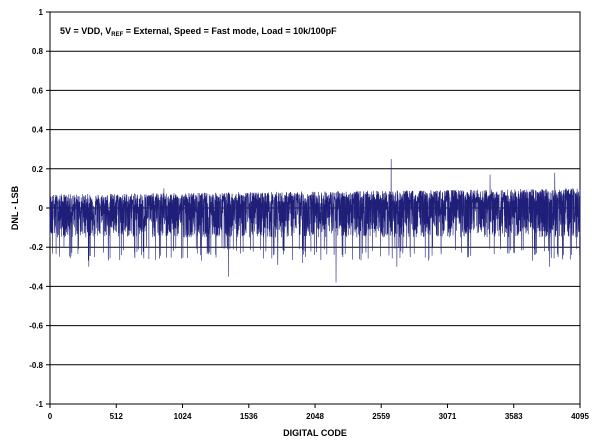 The image size is (592, 446). I want to click on x-tick-label: 4095, so click(580, 416).